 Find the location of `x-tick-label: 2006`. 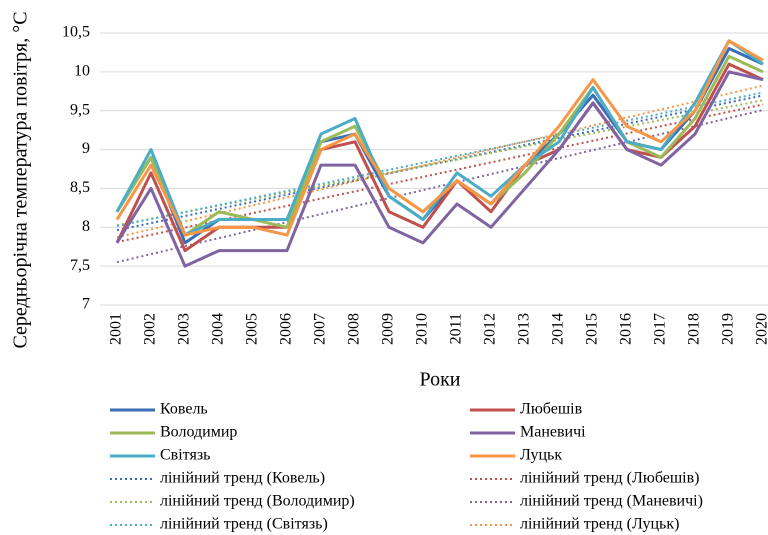

x-tick-label: 2006 is located at coordinates (286, 329).